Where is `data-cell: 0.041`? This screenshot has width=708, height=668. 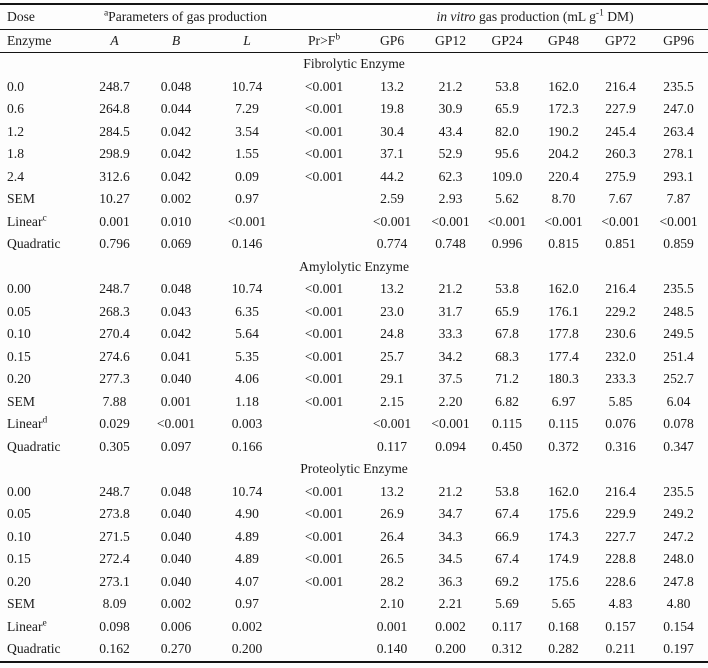 data-cell: 0.041 is located at coordinates (176, 356).